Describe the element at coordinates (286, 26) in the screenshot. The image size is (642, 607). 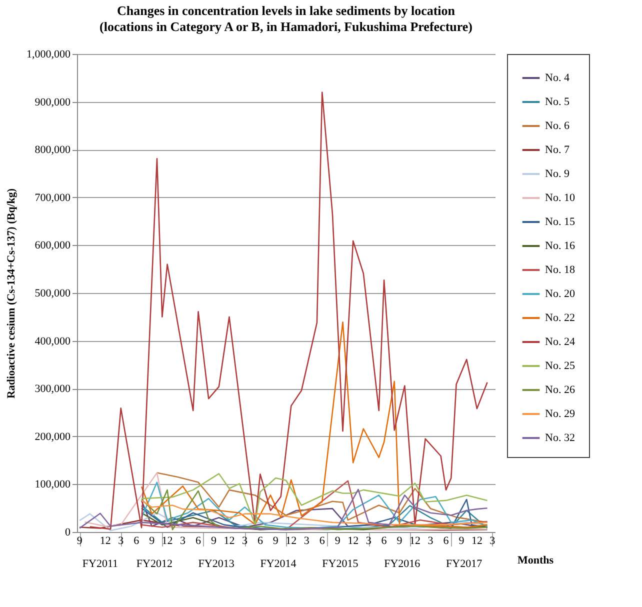
I see `chart-subtitle: (locations in Category A or B, in Hamadori, Fukushima Prefecture)` at that location.